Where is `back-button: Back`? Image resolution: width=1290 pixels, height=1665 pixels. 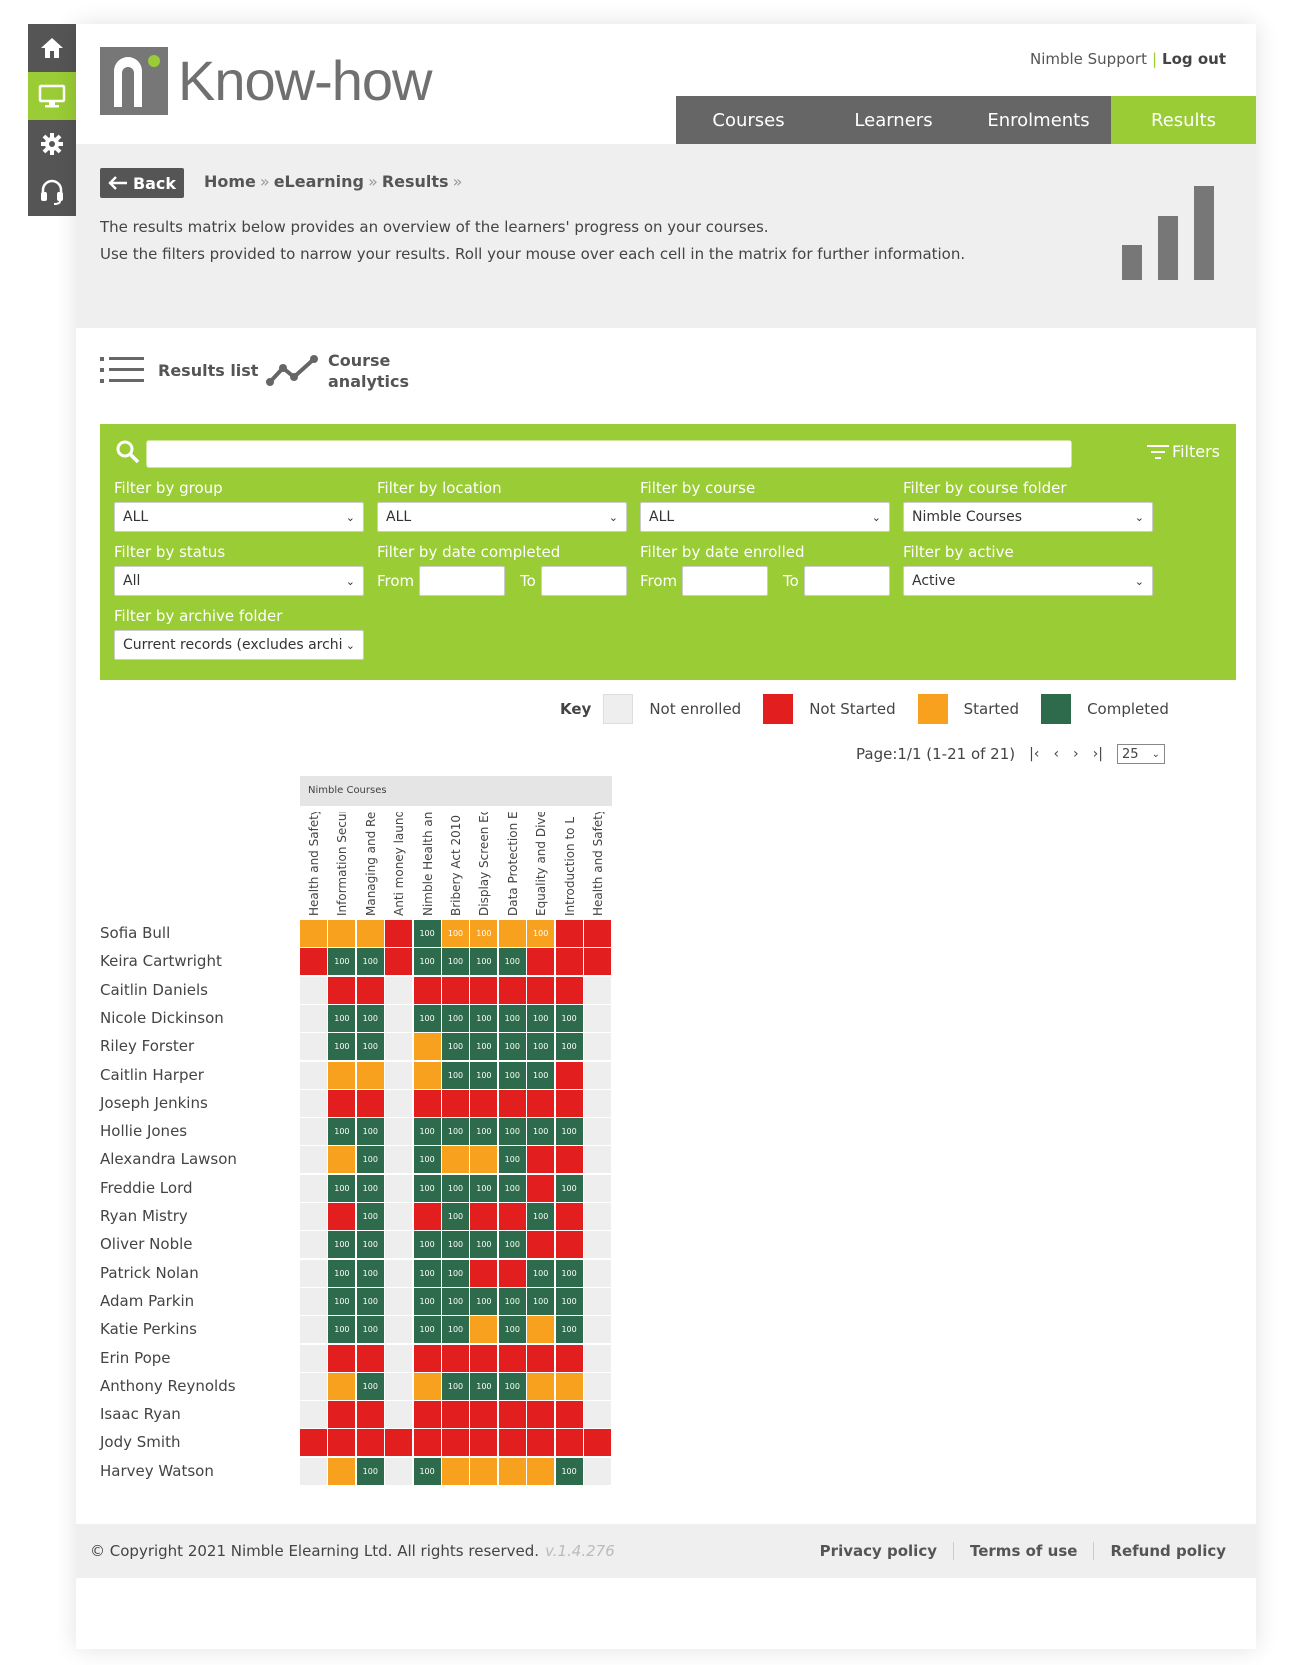 back-button: Back is located at coordinates (142, 183).